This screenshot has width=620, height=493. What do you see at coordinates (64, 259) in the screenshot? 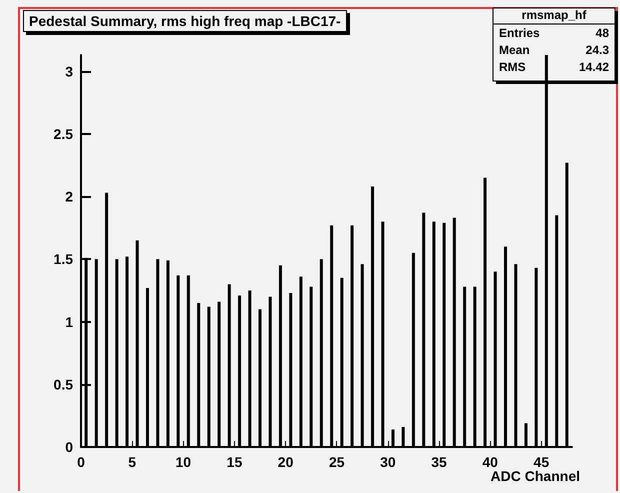
I see `y-tick-label: 1.5` at bounding box center [64, 259].